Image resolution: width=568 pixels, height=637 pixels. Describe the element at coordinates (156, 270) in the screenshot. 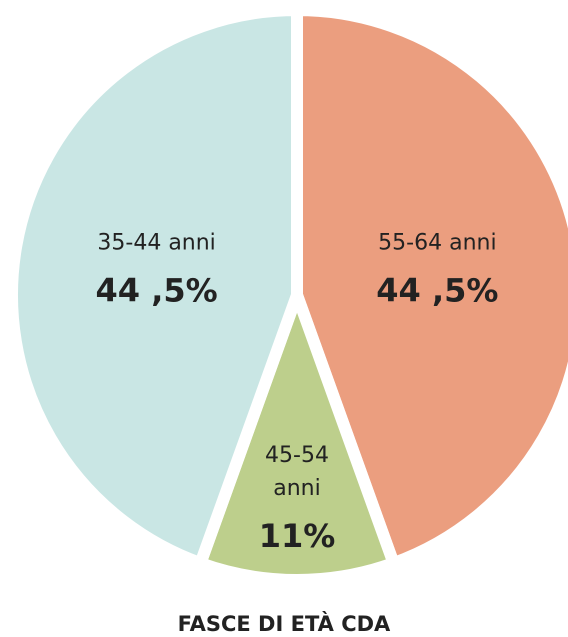

I see `slice-label: 35-44 anni 44 ,5%` at that location.